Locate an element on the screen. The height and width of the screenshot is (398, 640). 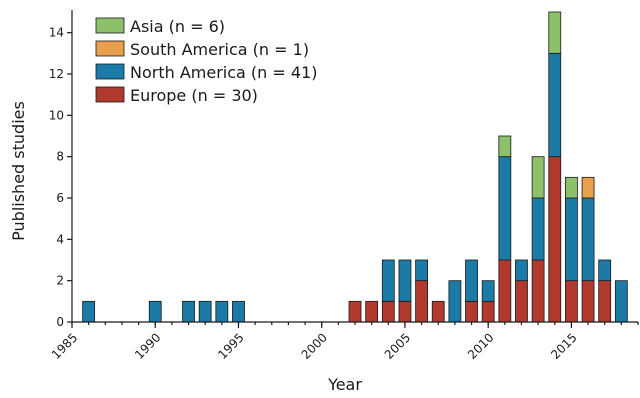
x-tick-label-1995: 1995 is located at coordinates (230, 345).